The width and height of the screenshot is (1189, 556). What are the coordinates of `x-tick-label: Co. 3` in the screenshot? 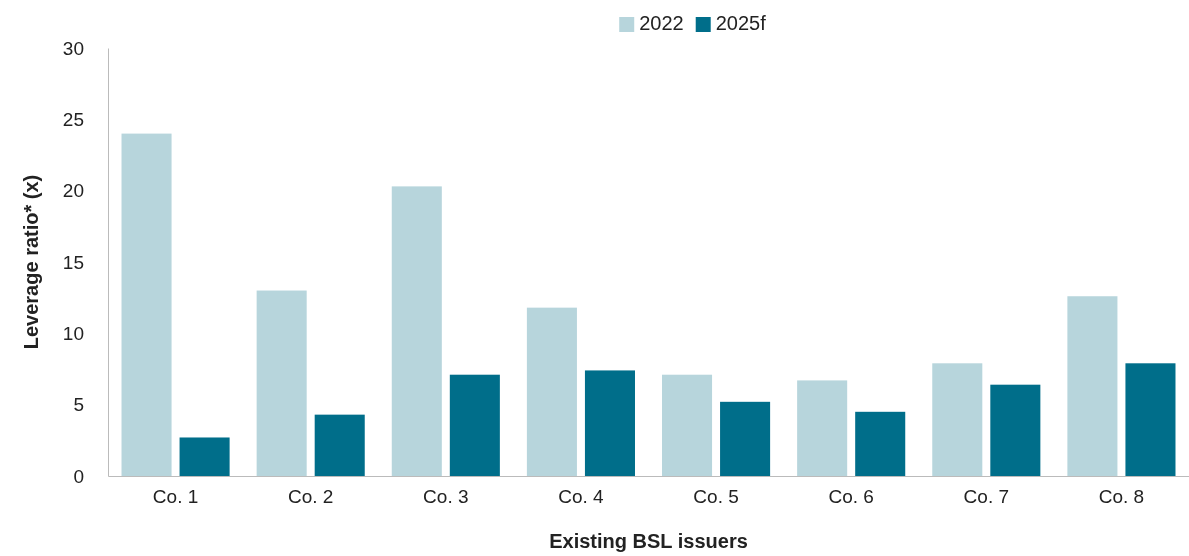 It's located at (446, 497).